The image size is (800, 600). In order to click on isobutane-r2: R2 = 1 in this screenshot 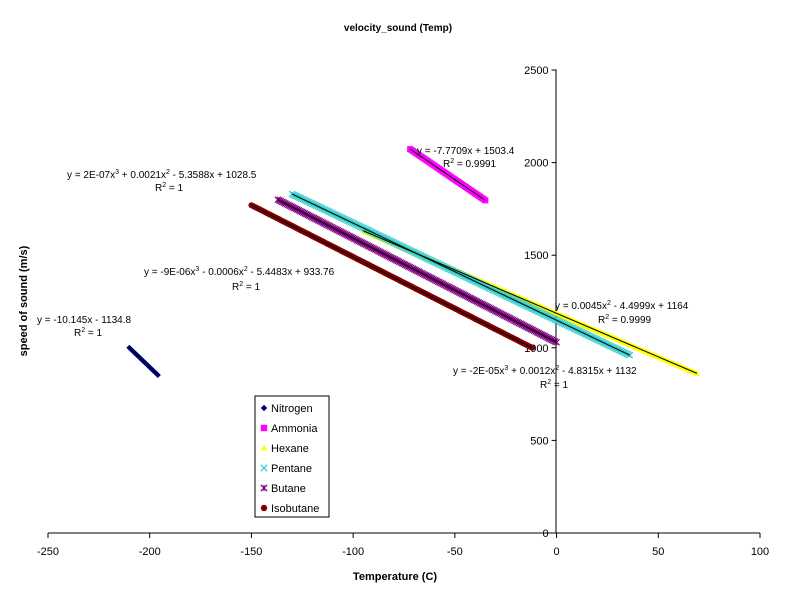, I will do `click(169, 188)`.